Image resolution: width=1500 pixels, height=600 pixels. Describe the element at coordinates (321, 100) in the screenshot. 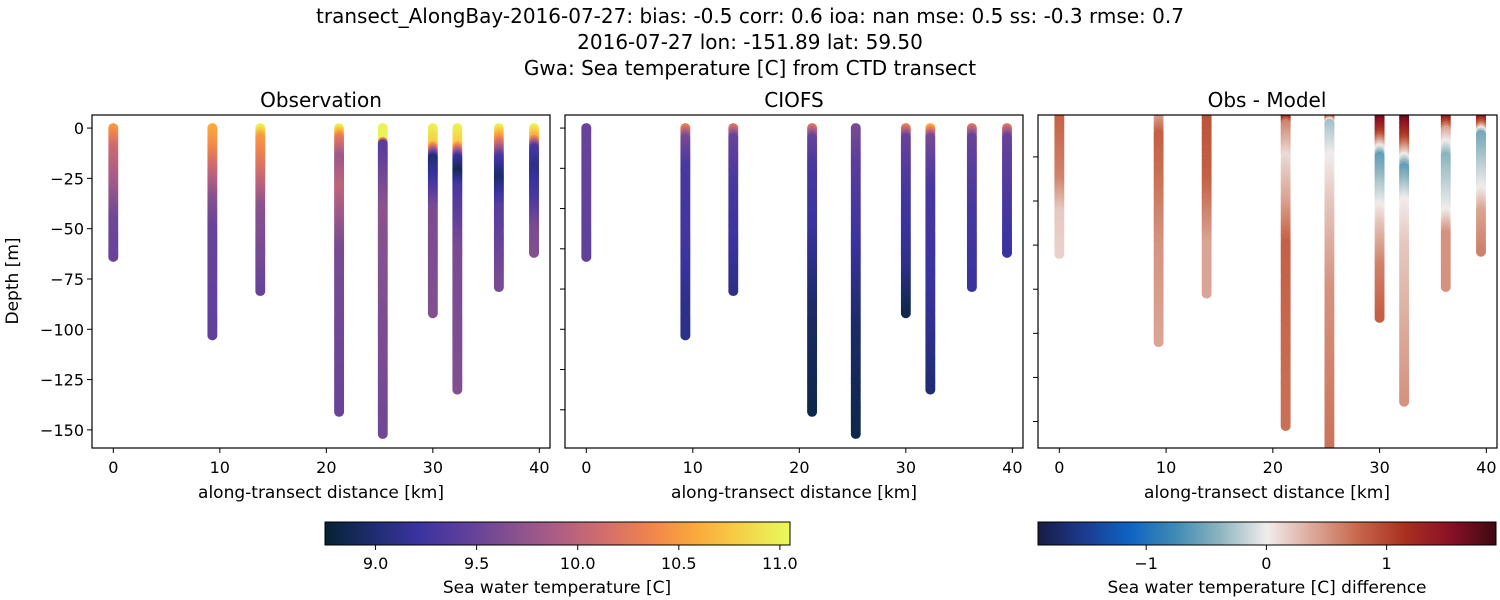

I see `panel-title-observation: Observation` at that location.